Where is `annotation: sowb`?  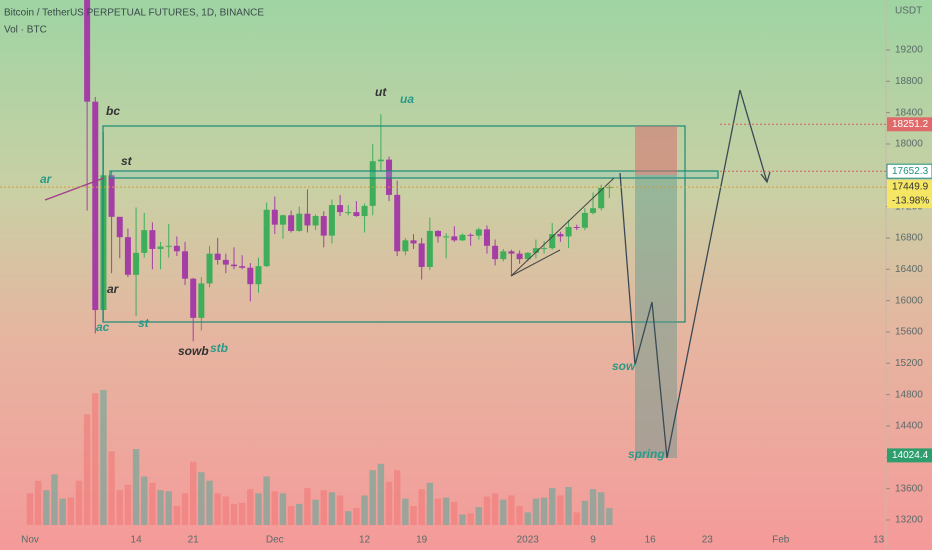
annotation: sowb is located at coordinates (193, 351).